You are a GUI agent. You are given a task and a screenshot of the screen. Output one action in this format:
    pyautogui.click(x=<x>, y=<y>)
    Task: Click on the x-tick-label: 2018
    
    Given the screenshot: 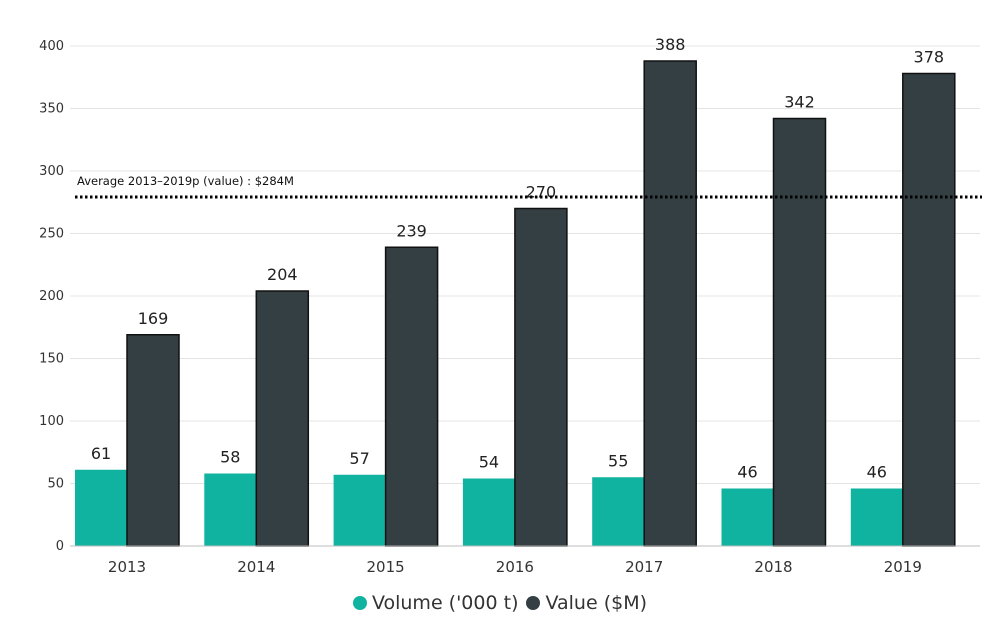 What is the action you would take?
    pyautogui.click(x=773, y=567)
    